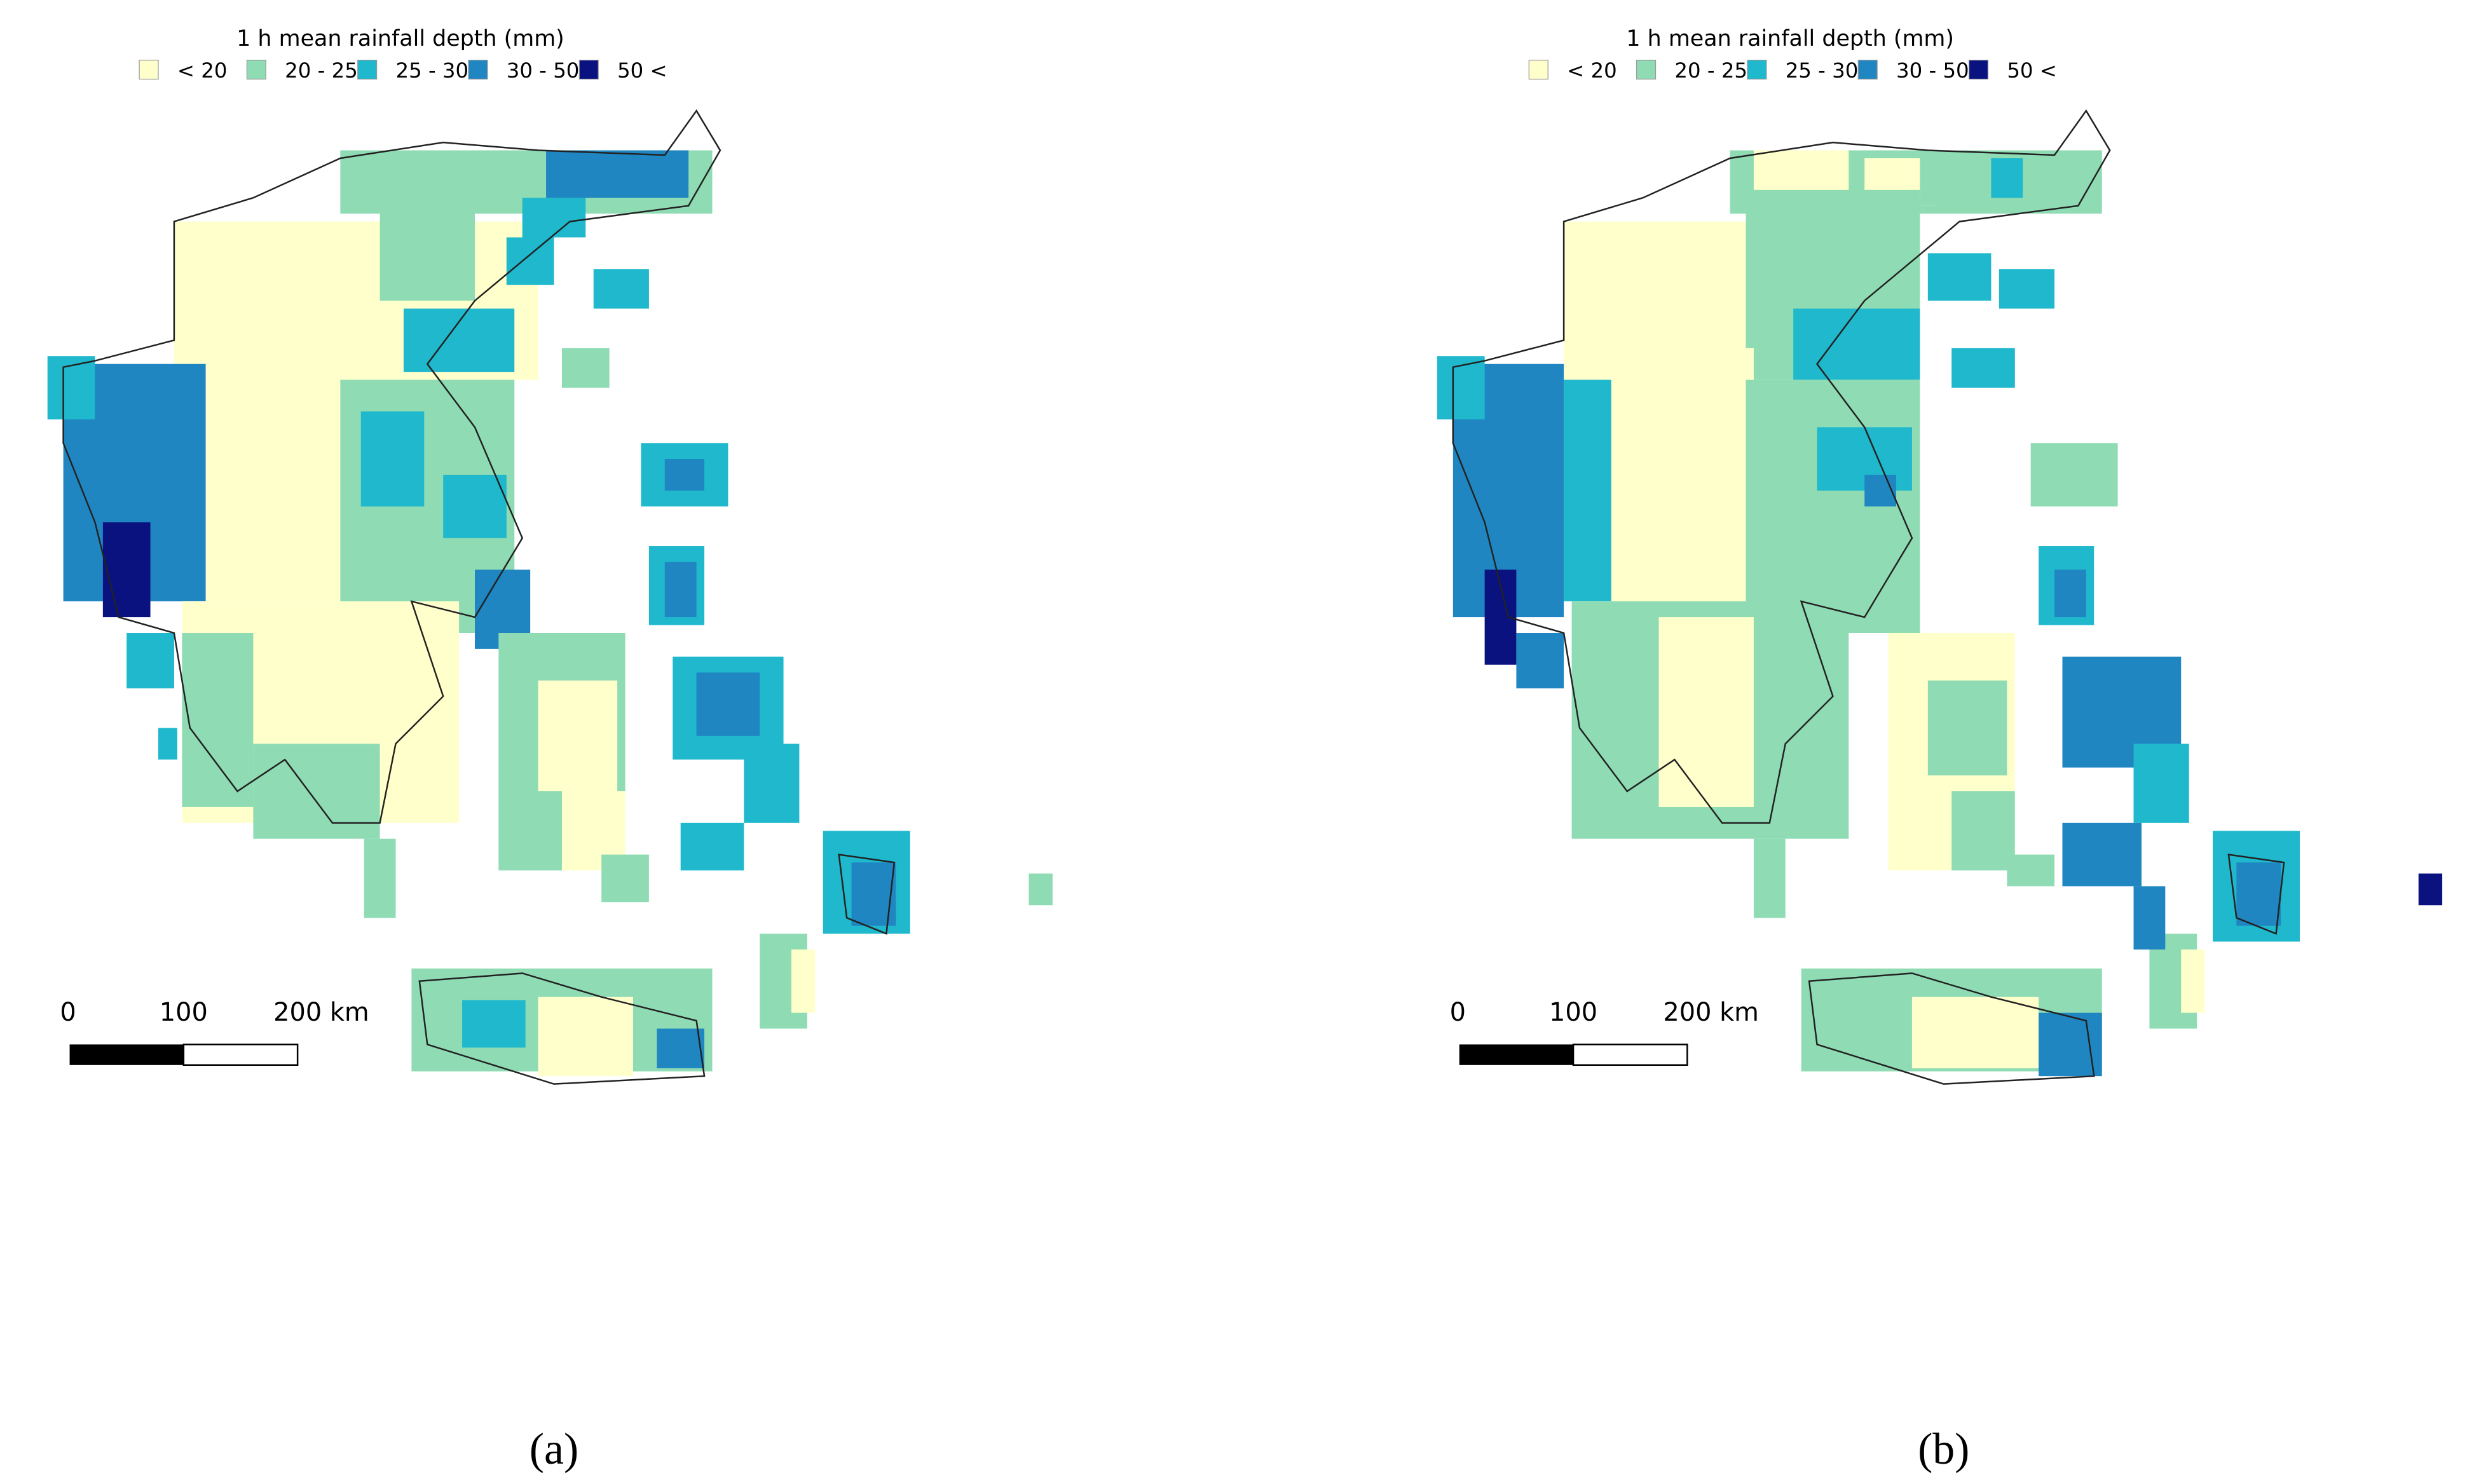  What do you see at coordinates (1943, 1449) in the screenshot?
I see `caption: (b)` at bounding box center [1943, 1449].